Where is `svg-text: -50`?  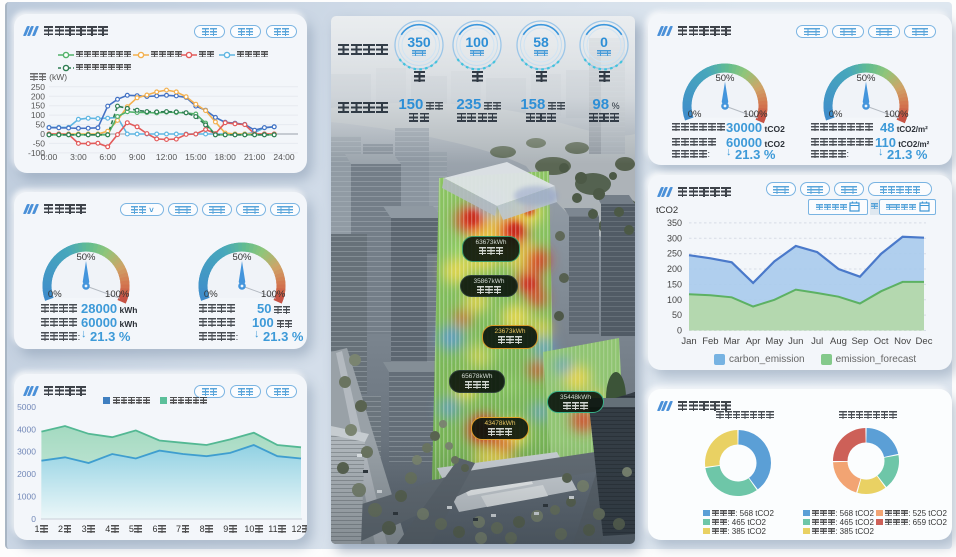 svg-text: -50 is located at coordinates (39, 143).